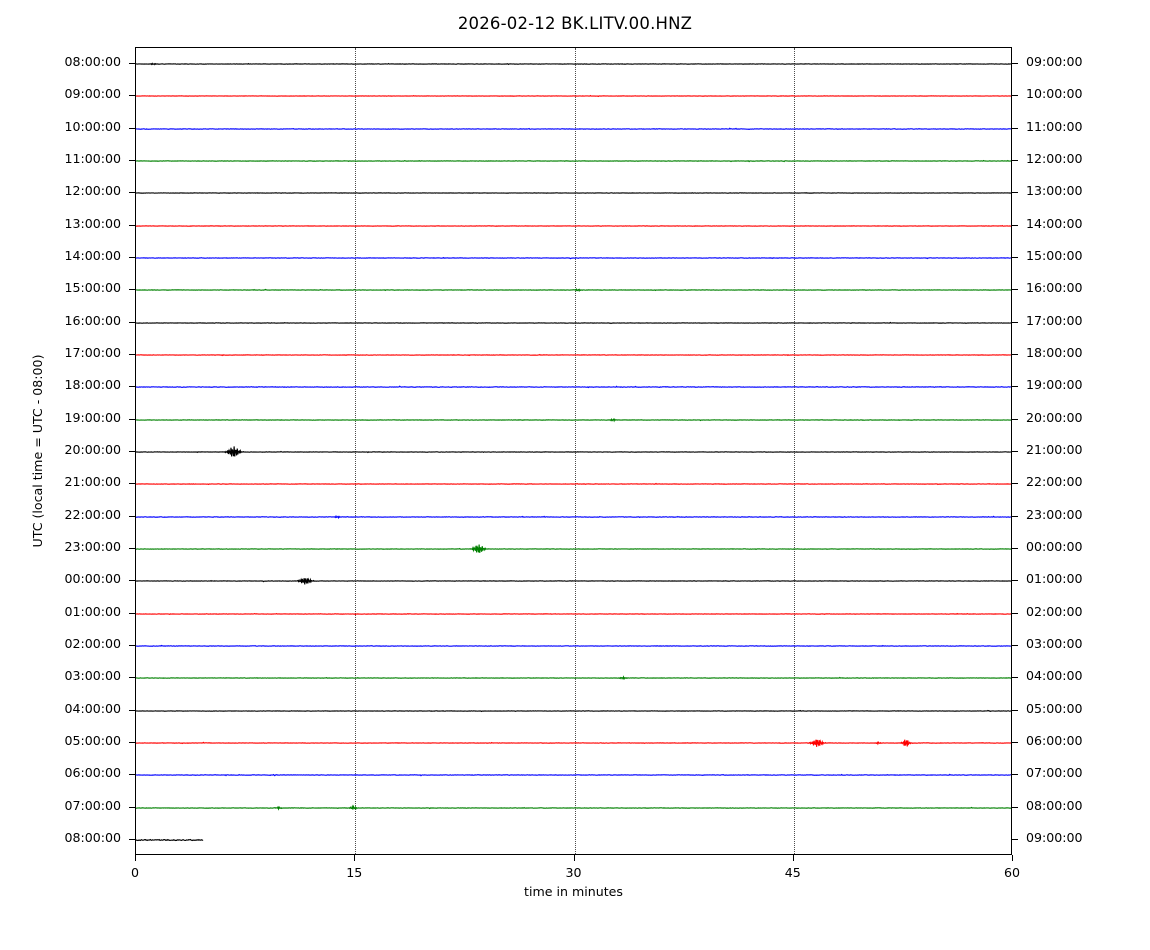 The width and height of the screenshot is (1150, 950). What do you see at coordinates (92, 320) in the screenshot?
I see `y-axis-tick-label-left: 16:00:00` at bounding box center [92, 320].